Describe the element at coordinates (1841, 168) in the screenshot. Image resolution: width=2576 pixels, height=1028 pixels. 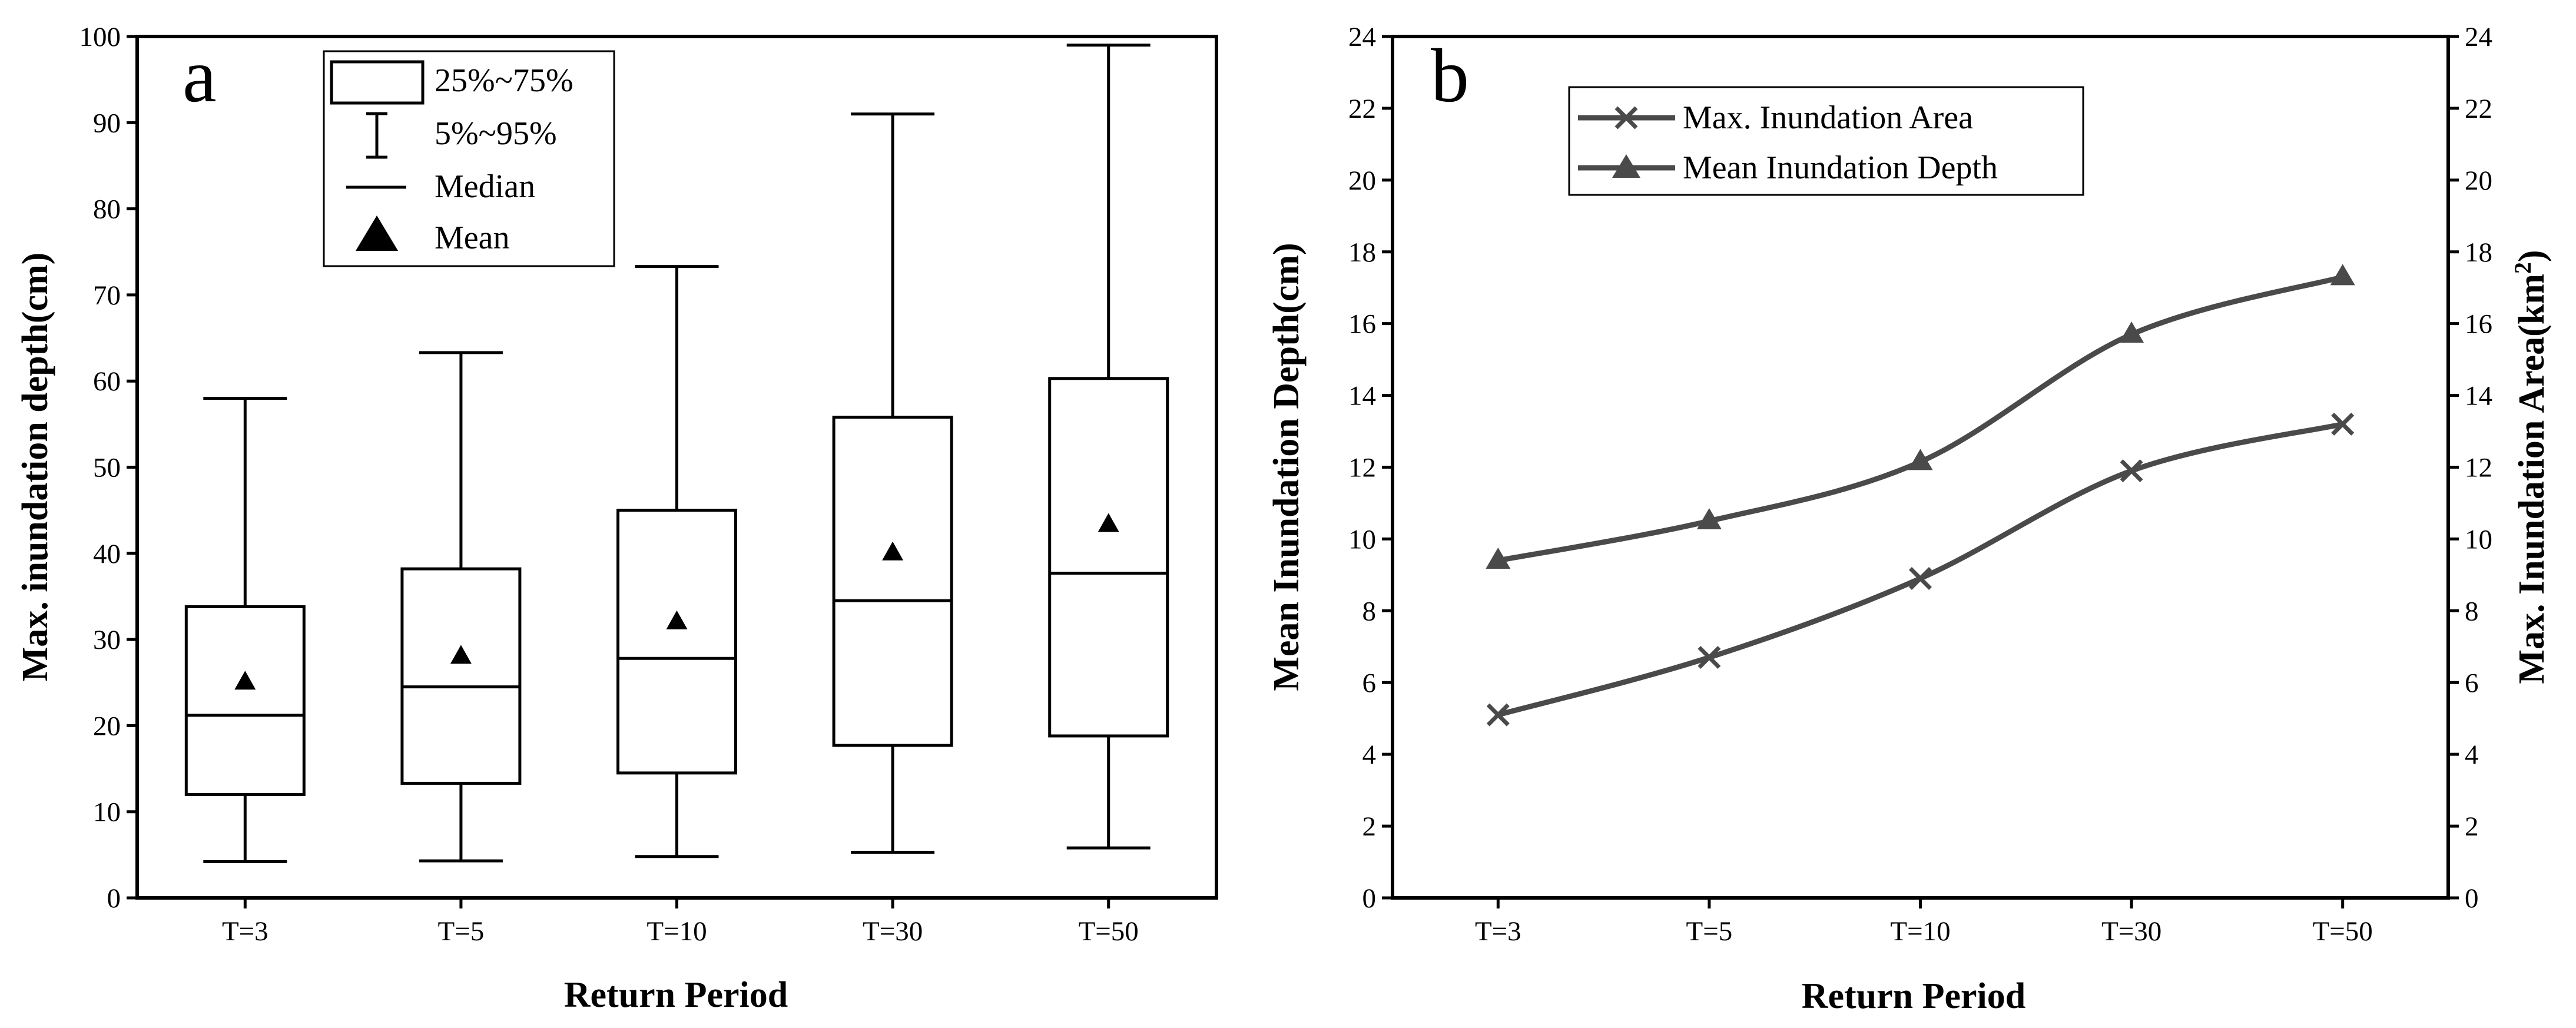
I see `legend-label-depth: Mean Inundation Depth` at that location.